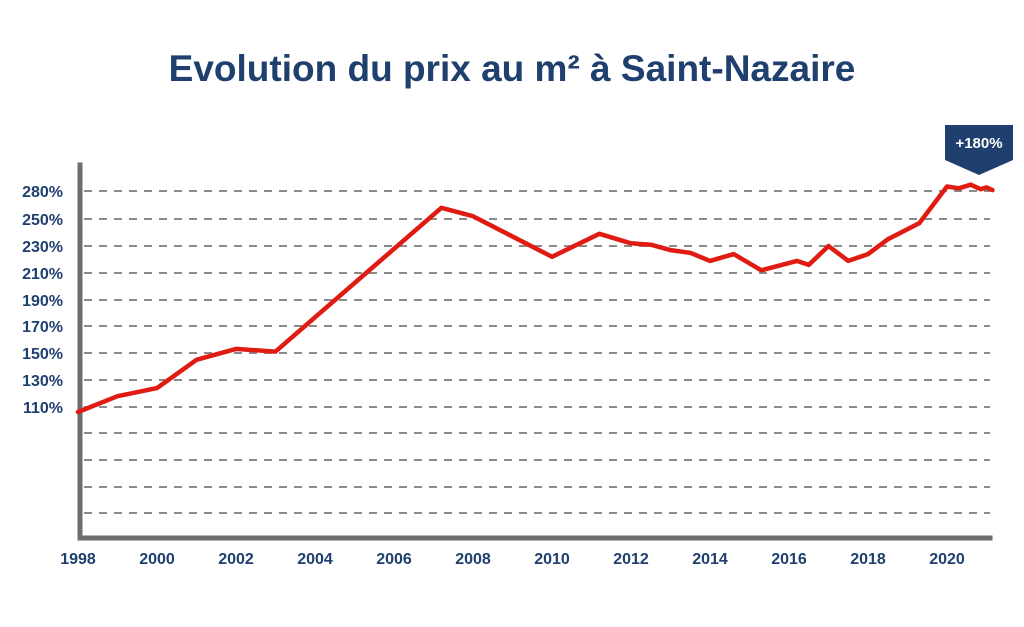 The width and height of the screenshot is (1024, 627). What do you see at coordinates (43, 408) in the screenshot?
I see `y-tick-label: 110%` at bounding box center [43, 408].